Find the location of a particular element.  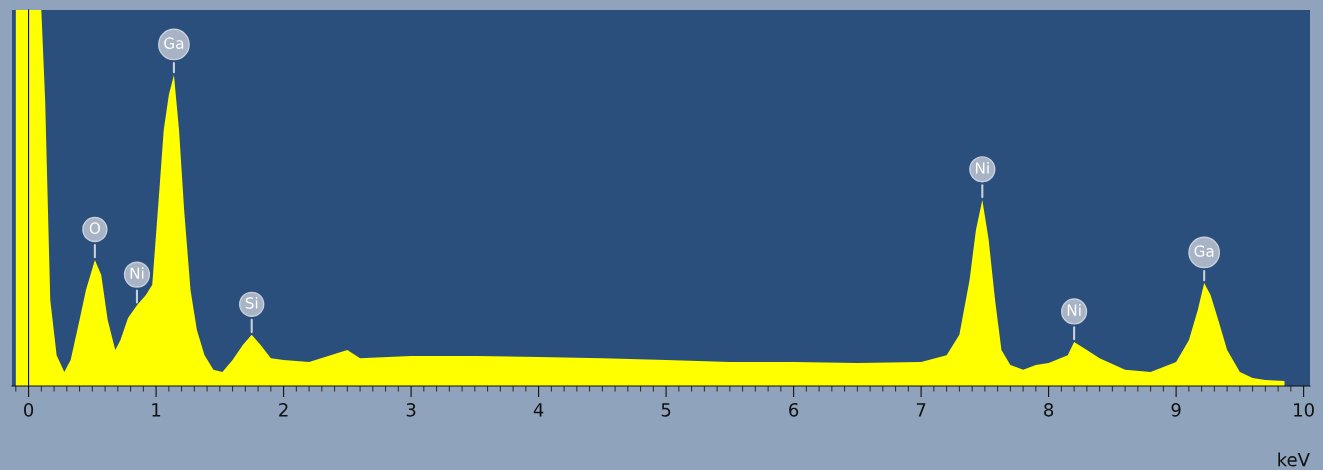

x-tick-label: 7 is located at coordinates (921, 410).